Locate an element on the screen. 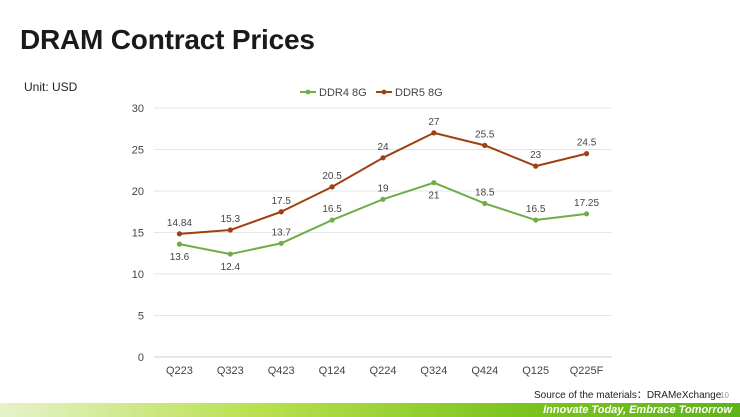 The height and width of the screenshot is (417, 740). data-label: 15.3 is located at coordinates (231, 219).